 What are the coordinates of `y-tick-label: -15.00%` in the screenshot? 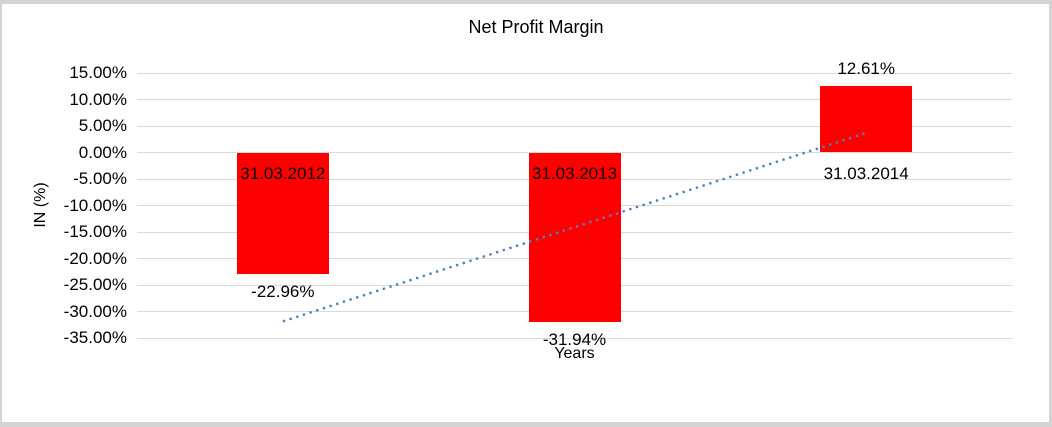 It's located at (95, 231).